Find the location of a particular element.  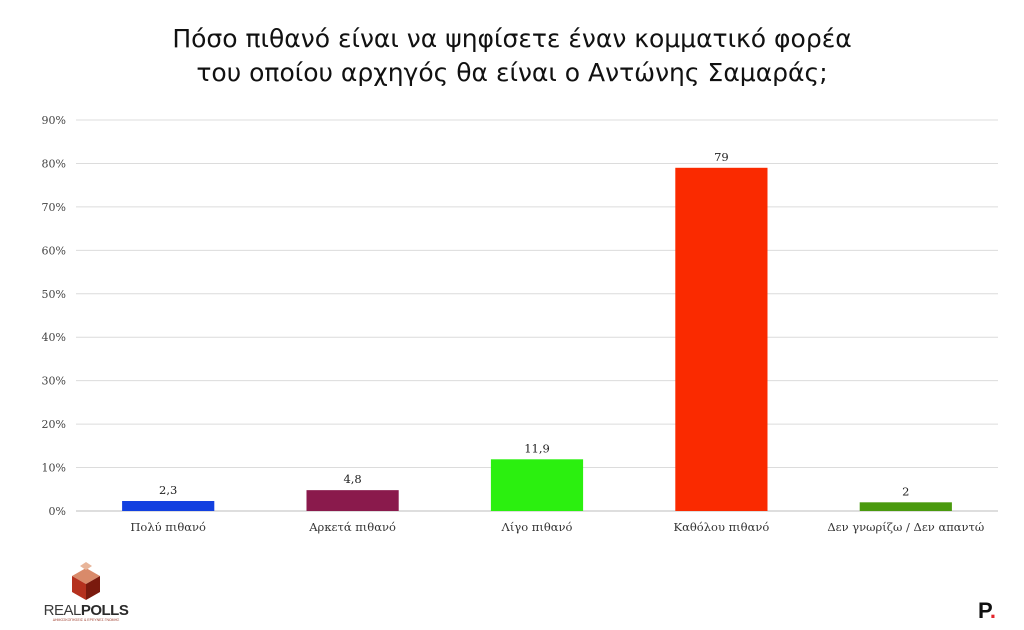

y-tick-label: 40% is located at coordinates (54, 337).